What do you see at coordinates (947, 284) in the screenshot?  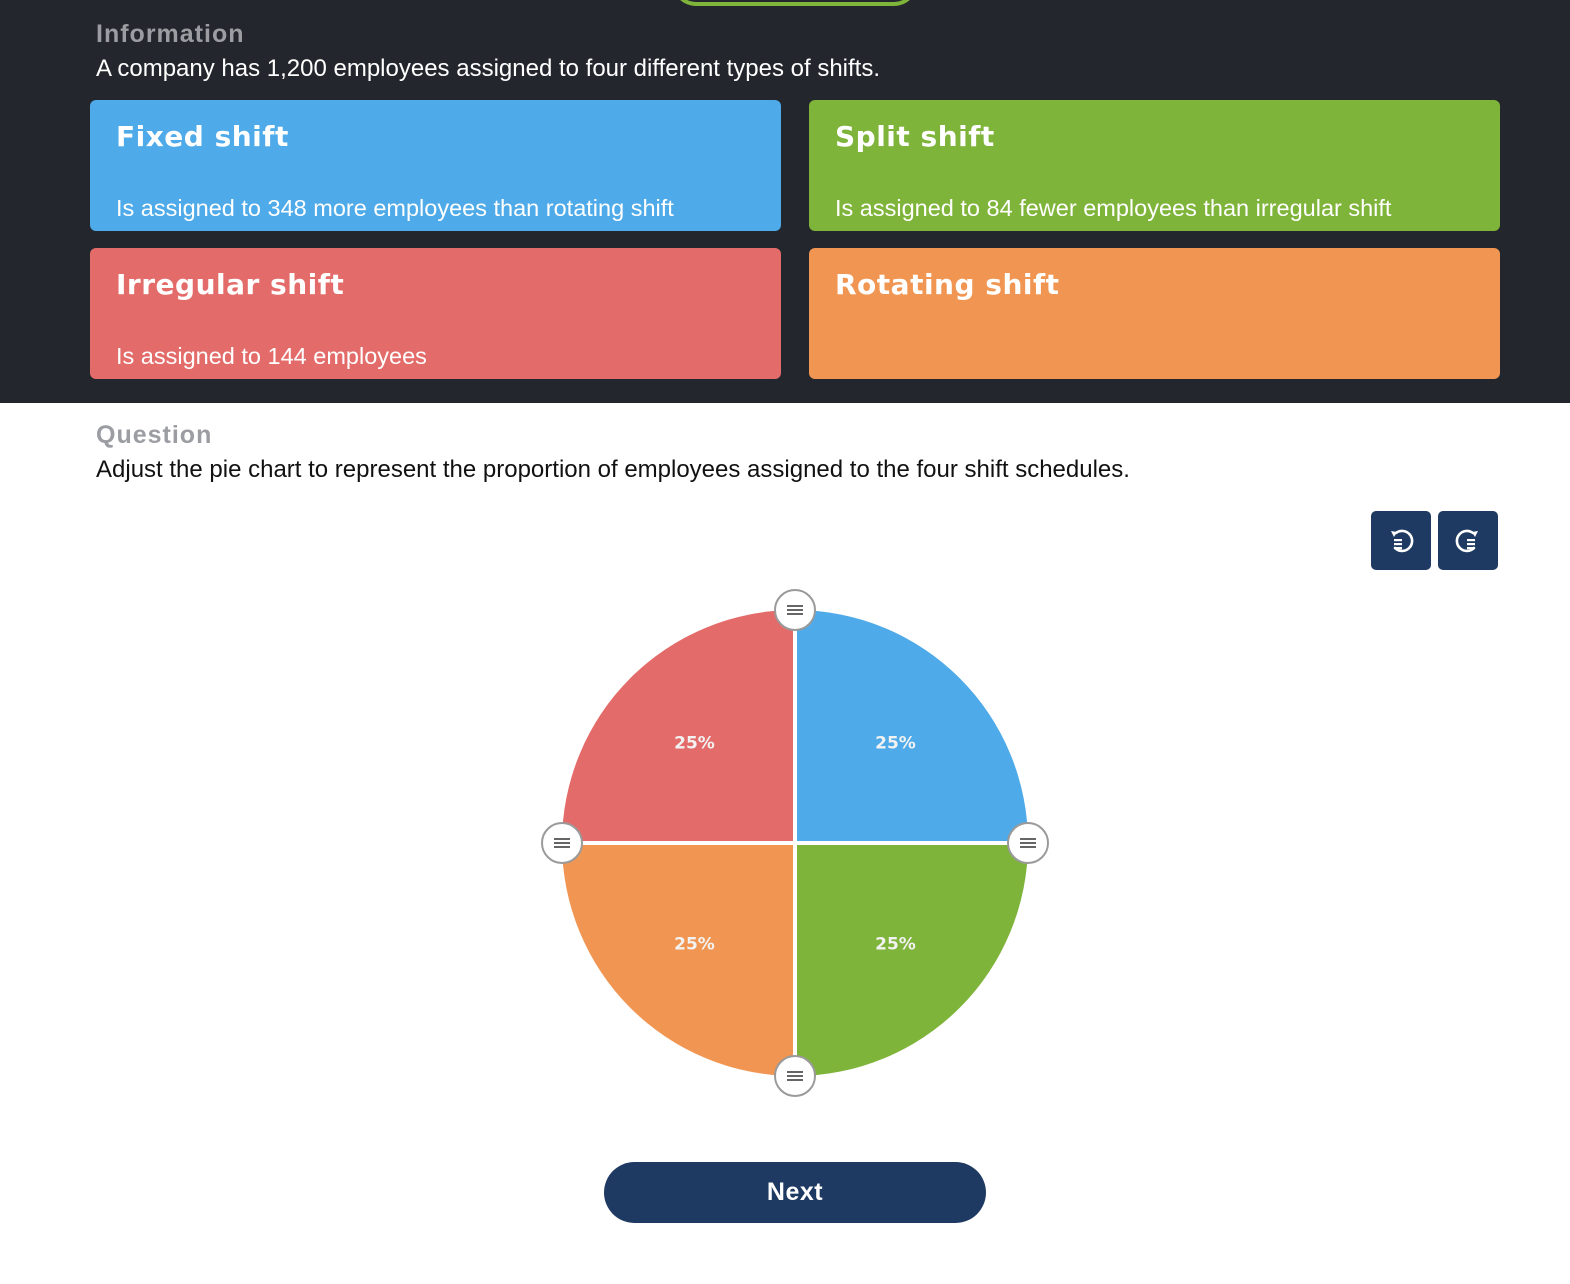 I see `card-title: Rotating shift` at bounding box center [947, 284].